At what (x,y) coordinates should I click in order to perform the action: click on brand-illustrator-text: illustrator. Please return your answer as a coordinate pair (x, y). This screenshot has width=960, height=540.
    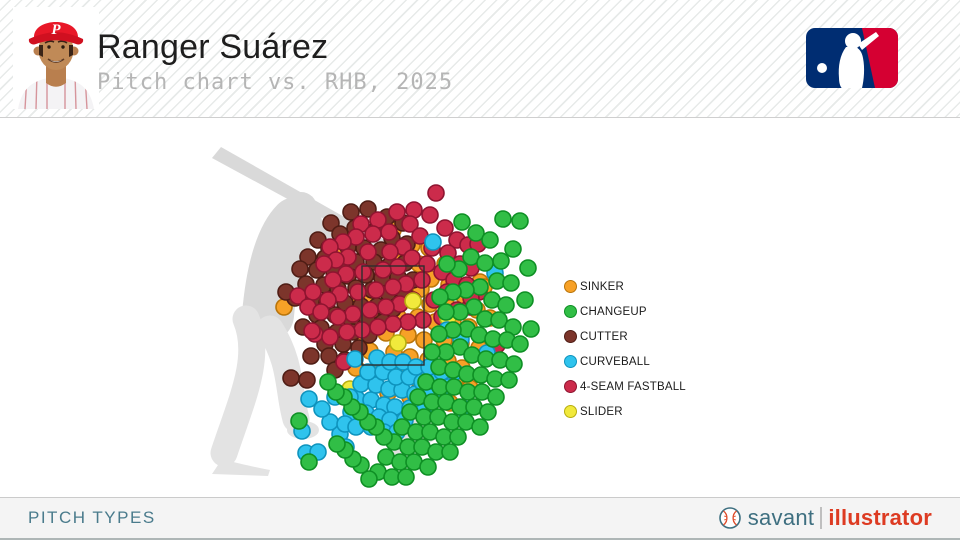
    Looking at the image, I should click on (880, 517).